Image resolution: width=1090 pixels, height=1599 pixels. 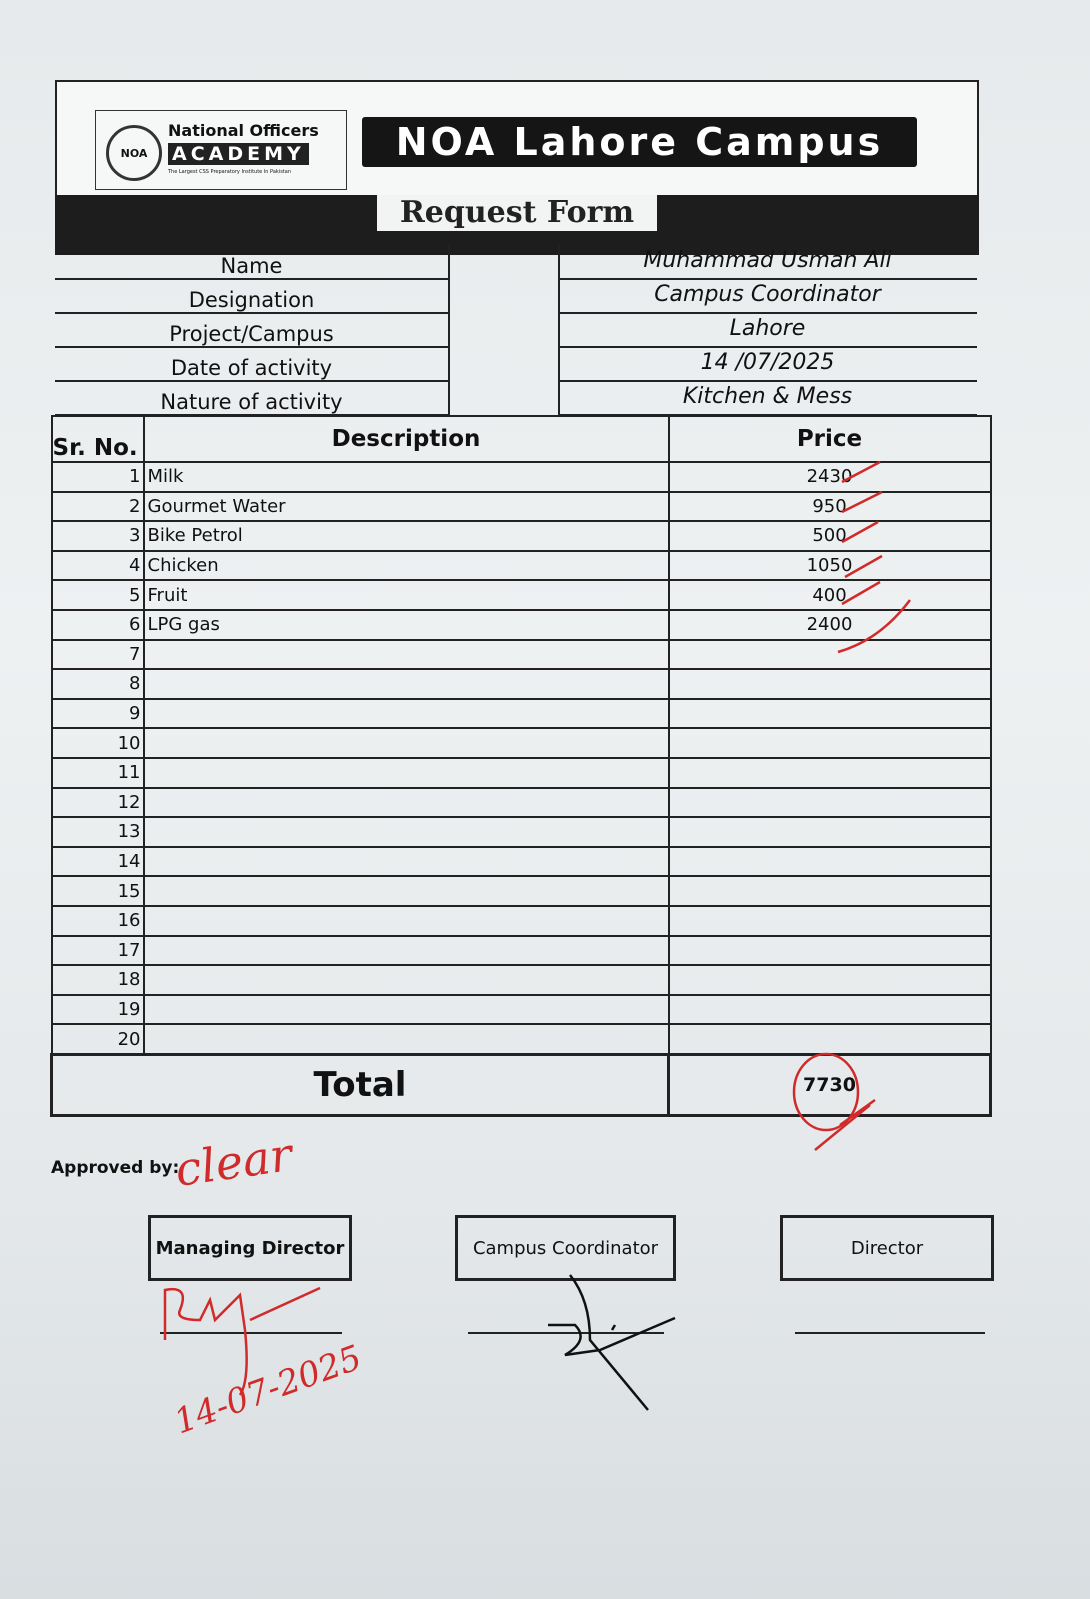 I want to click on info-row: Date of activity 14 /07/2025, so click(x=517, y=364).